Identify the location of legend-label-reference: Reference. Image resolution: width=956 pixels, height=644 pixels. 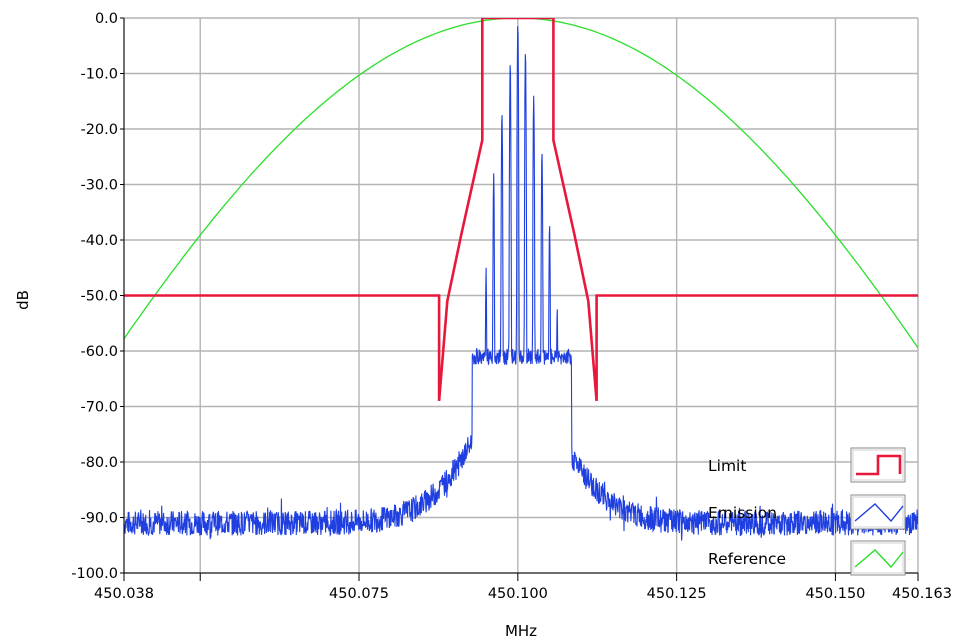
(747, 559).